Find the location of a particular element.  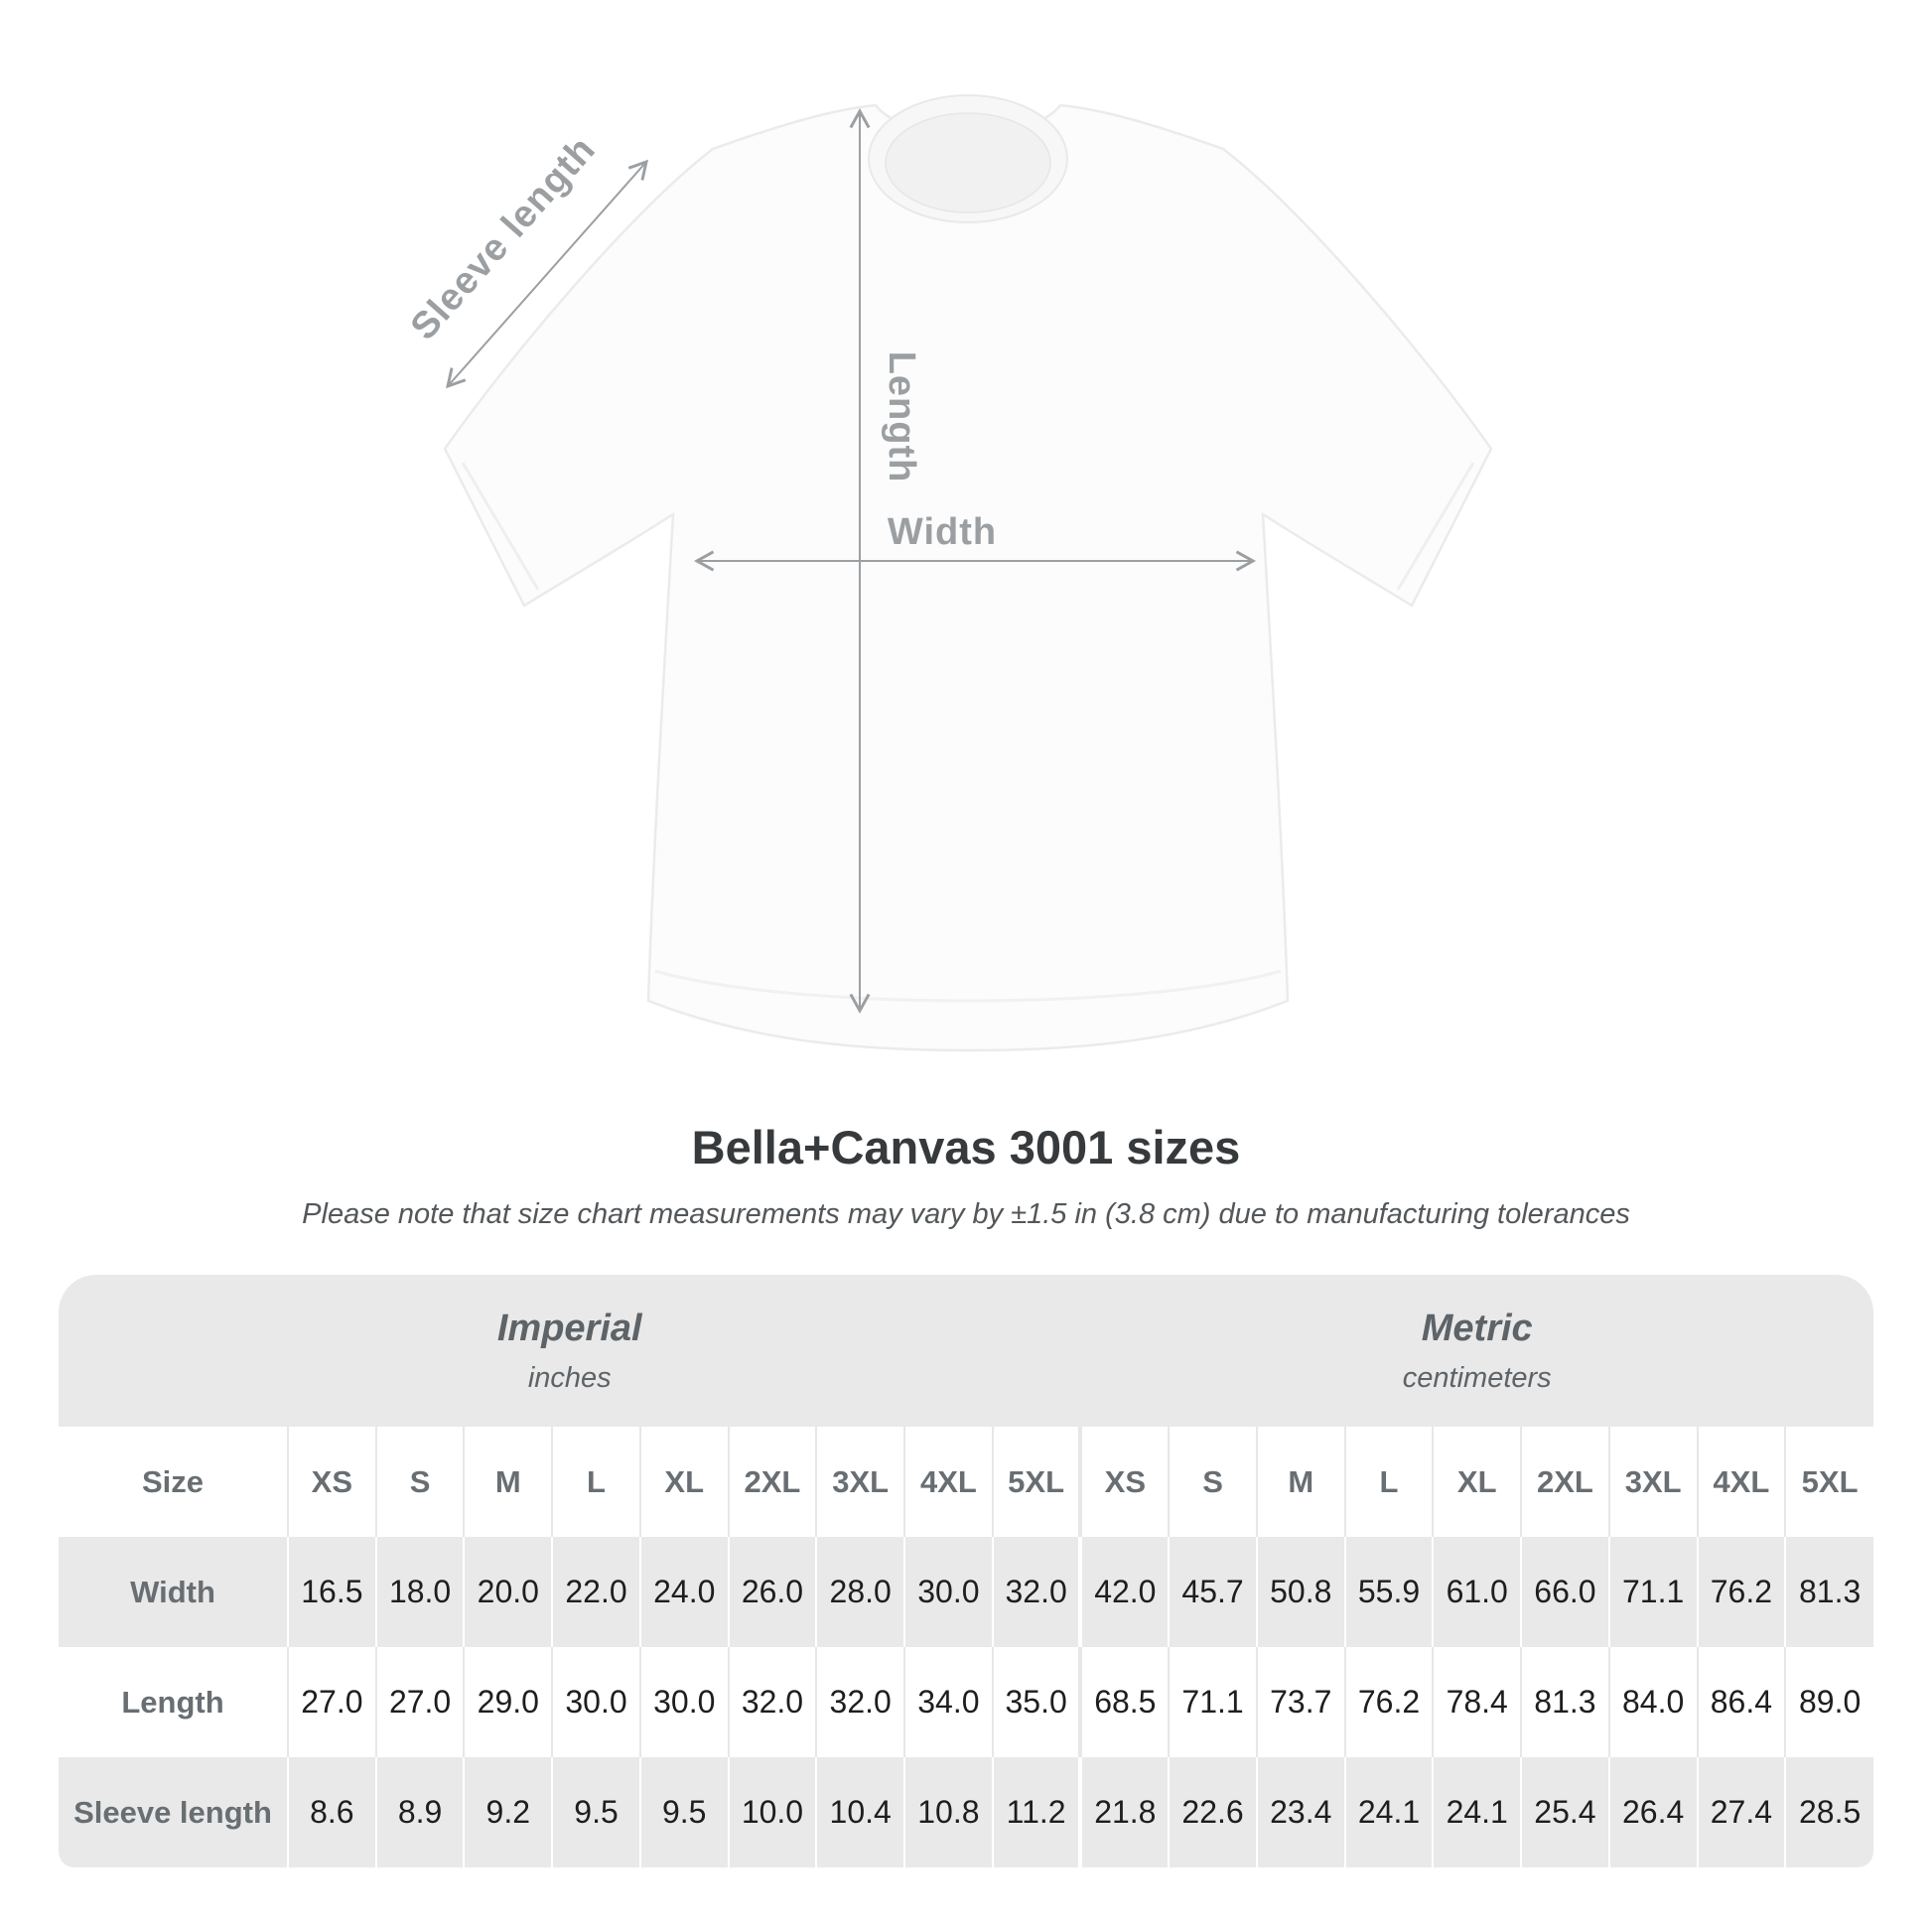

measurement-value-cell: 42.0 is located at coordinates (1124, 1592).